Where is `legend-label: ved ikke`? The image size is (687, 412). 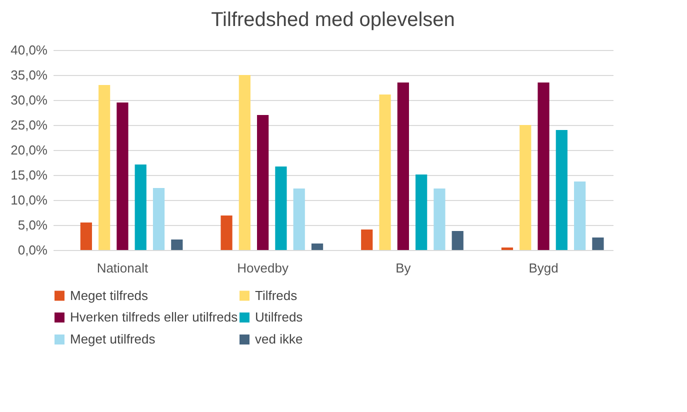 legend-label: ved ikke is located at coordinates (279, 339).